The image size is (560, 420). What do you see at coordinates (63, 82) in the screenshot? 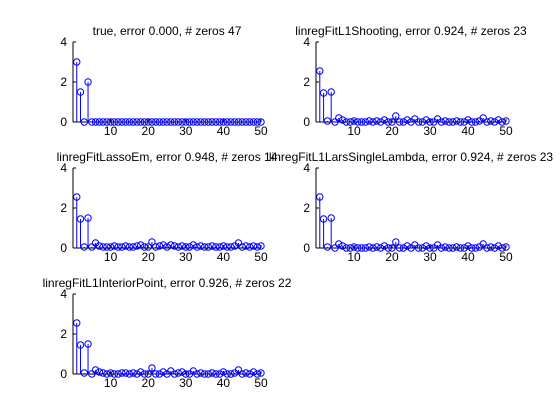
I see `y-tick-label: 2` at bounding box center [63, 82].